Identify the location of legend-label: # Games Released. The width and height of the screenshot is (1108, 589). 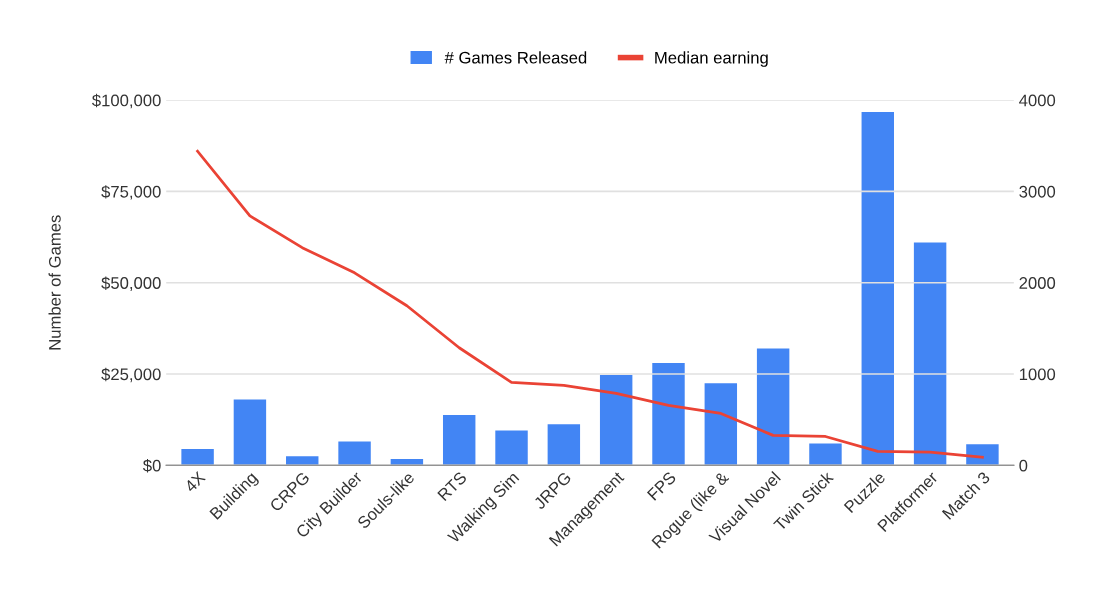
(515, 57).